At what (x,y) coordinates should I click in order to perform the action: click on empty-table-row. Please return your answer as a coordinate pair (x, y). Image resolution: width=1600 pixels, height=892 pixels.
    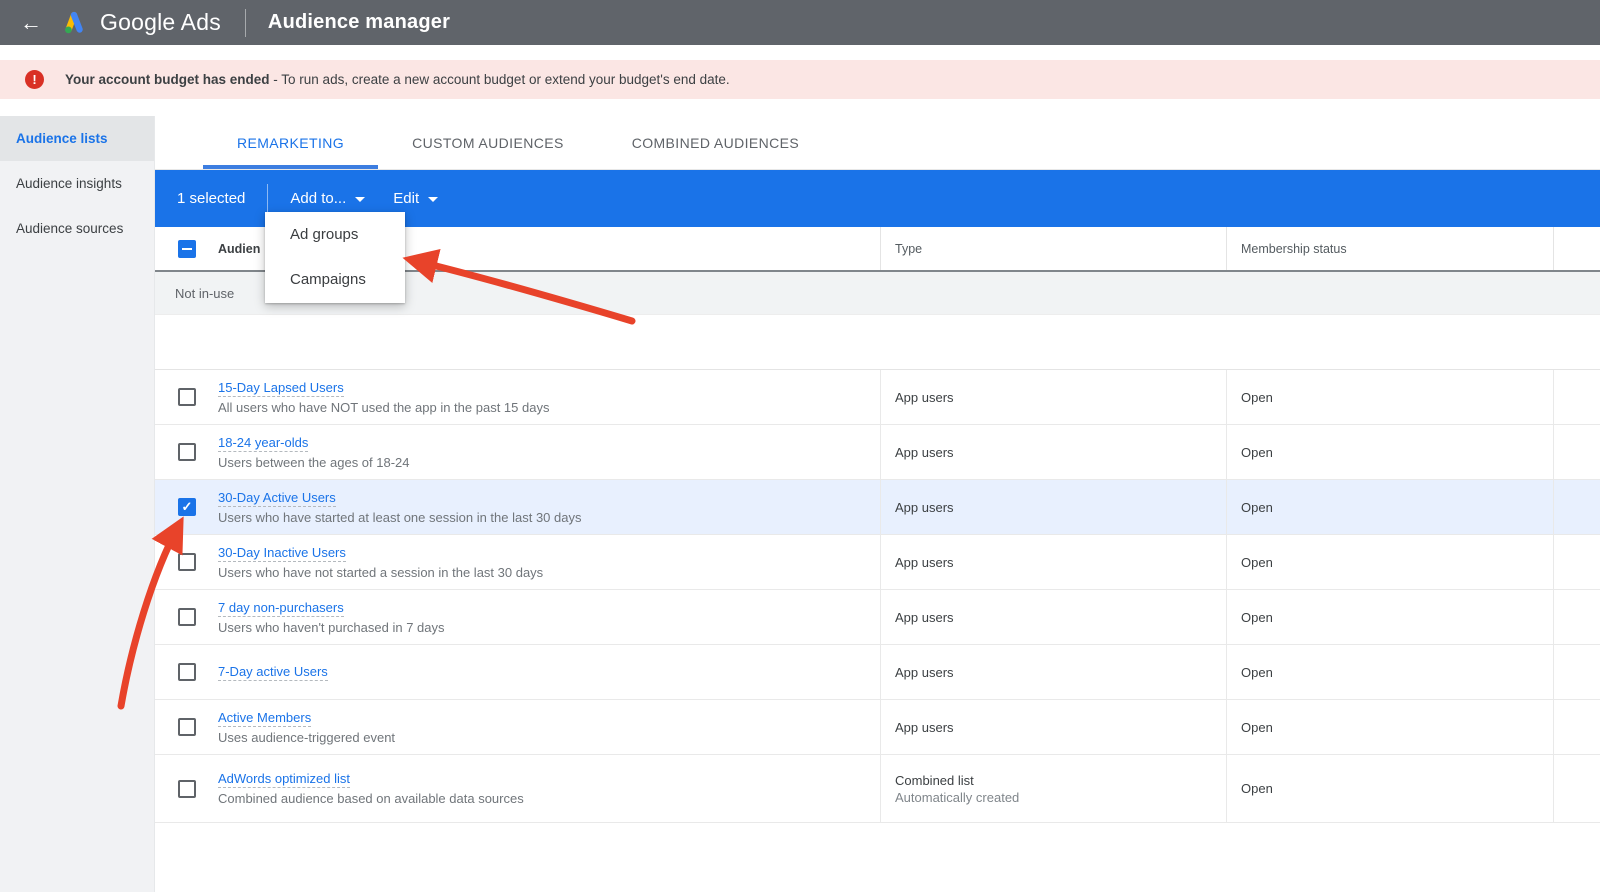
    Looking at the image, I should click on (877, 342).